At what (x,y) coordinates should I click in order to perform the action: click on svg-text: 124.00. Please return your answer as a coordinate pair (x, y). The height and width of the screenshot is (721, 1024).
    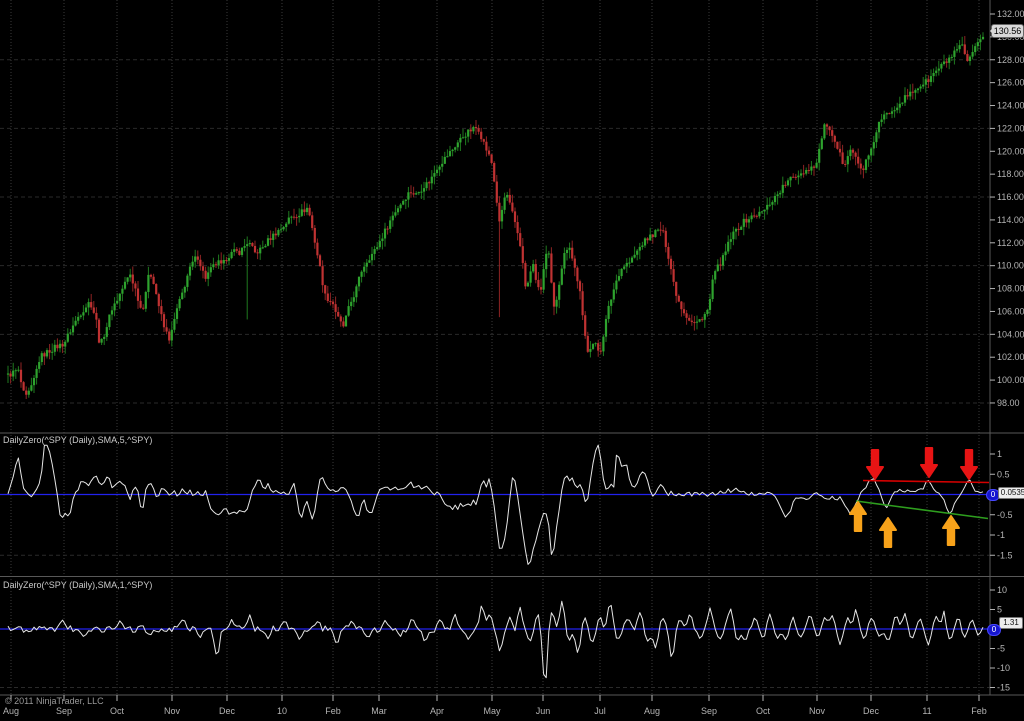
    Looking at the image, I should click on (1010, 106).